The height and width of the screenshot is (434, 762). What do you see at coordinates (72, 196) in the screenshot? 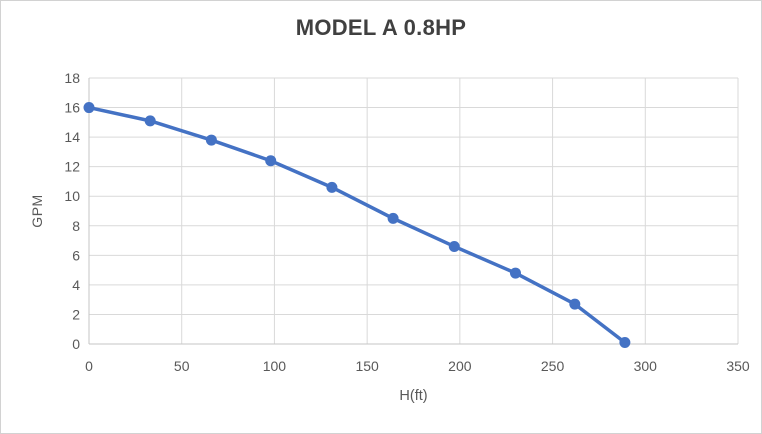
I see `y-tick-label: 10` at bounding box center [72, 196].